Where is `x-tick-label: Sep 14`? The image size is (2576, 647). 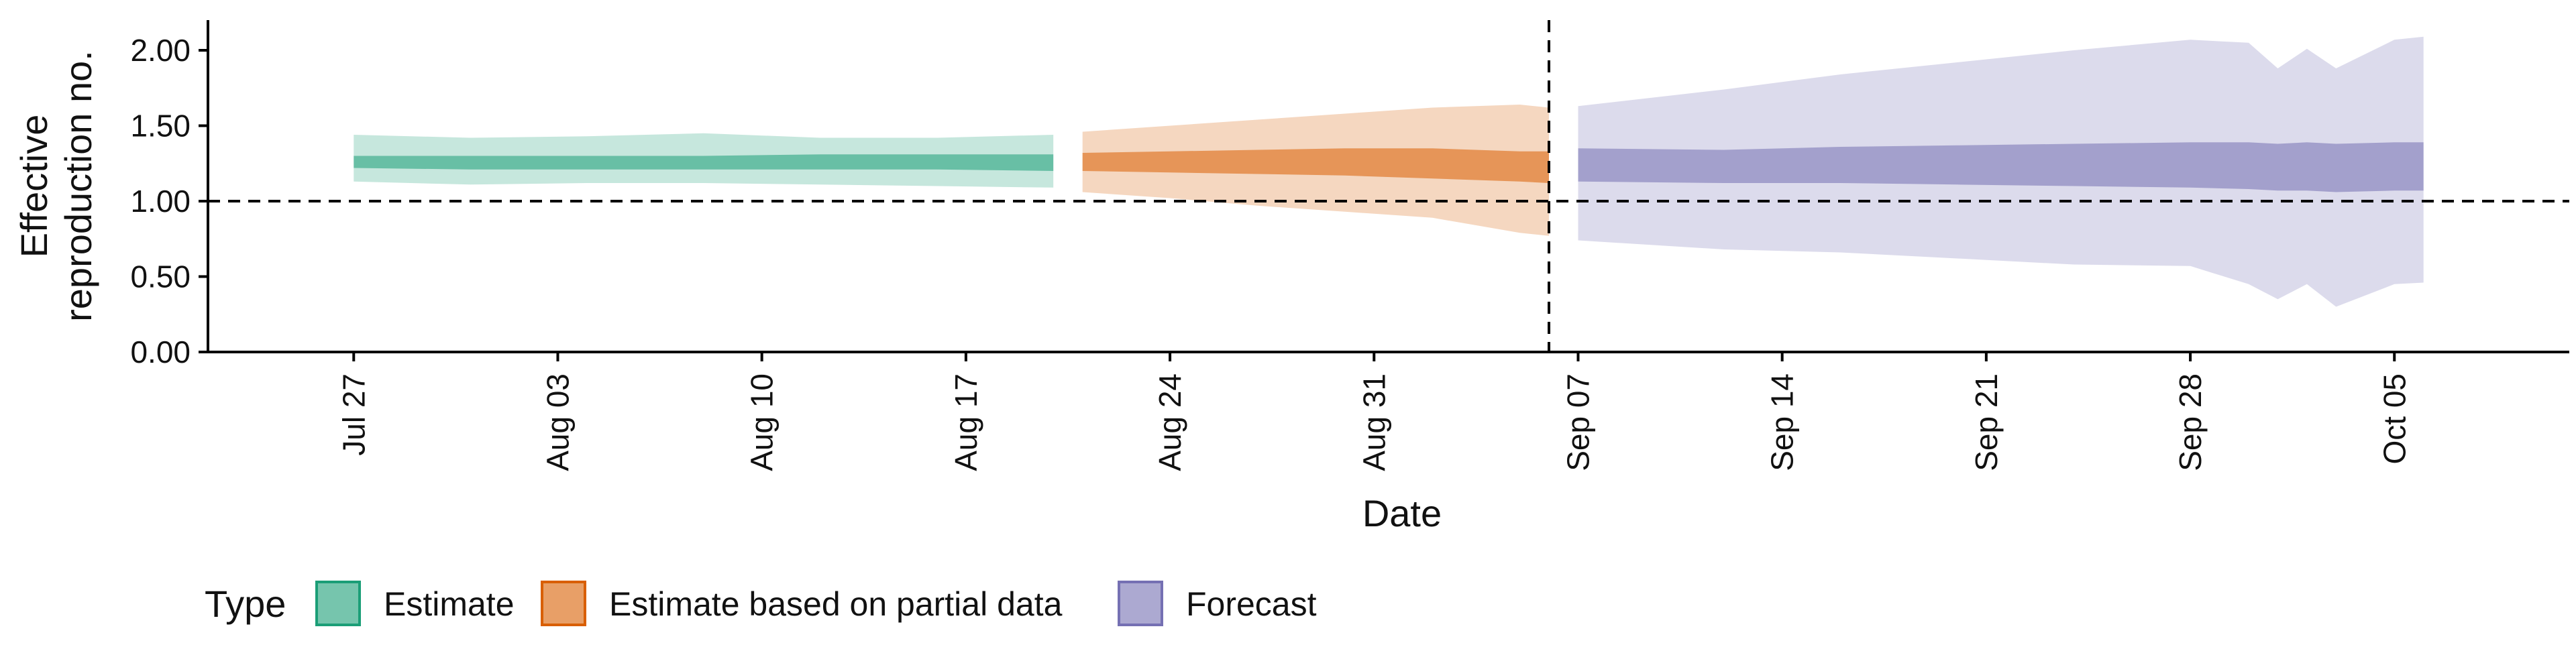 x-tick-label: Sep 14 is located at coordinates (1782, 422).